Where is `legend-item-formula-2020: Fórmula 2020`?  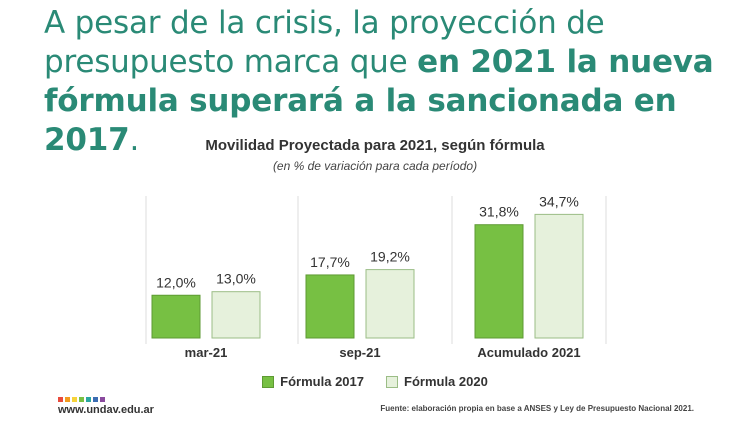 legend-item-formula-2020: Fórmula 2020 is located at coordinates (437, 381).